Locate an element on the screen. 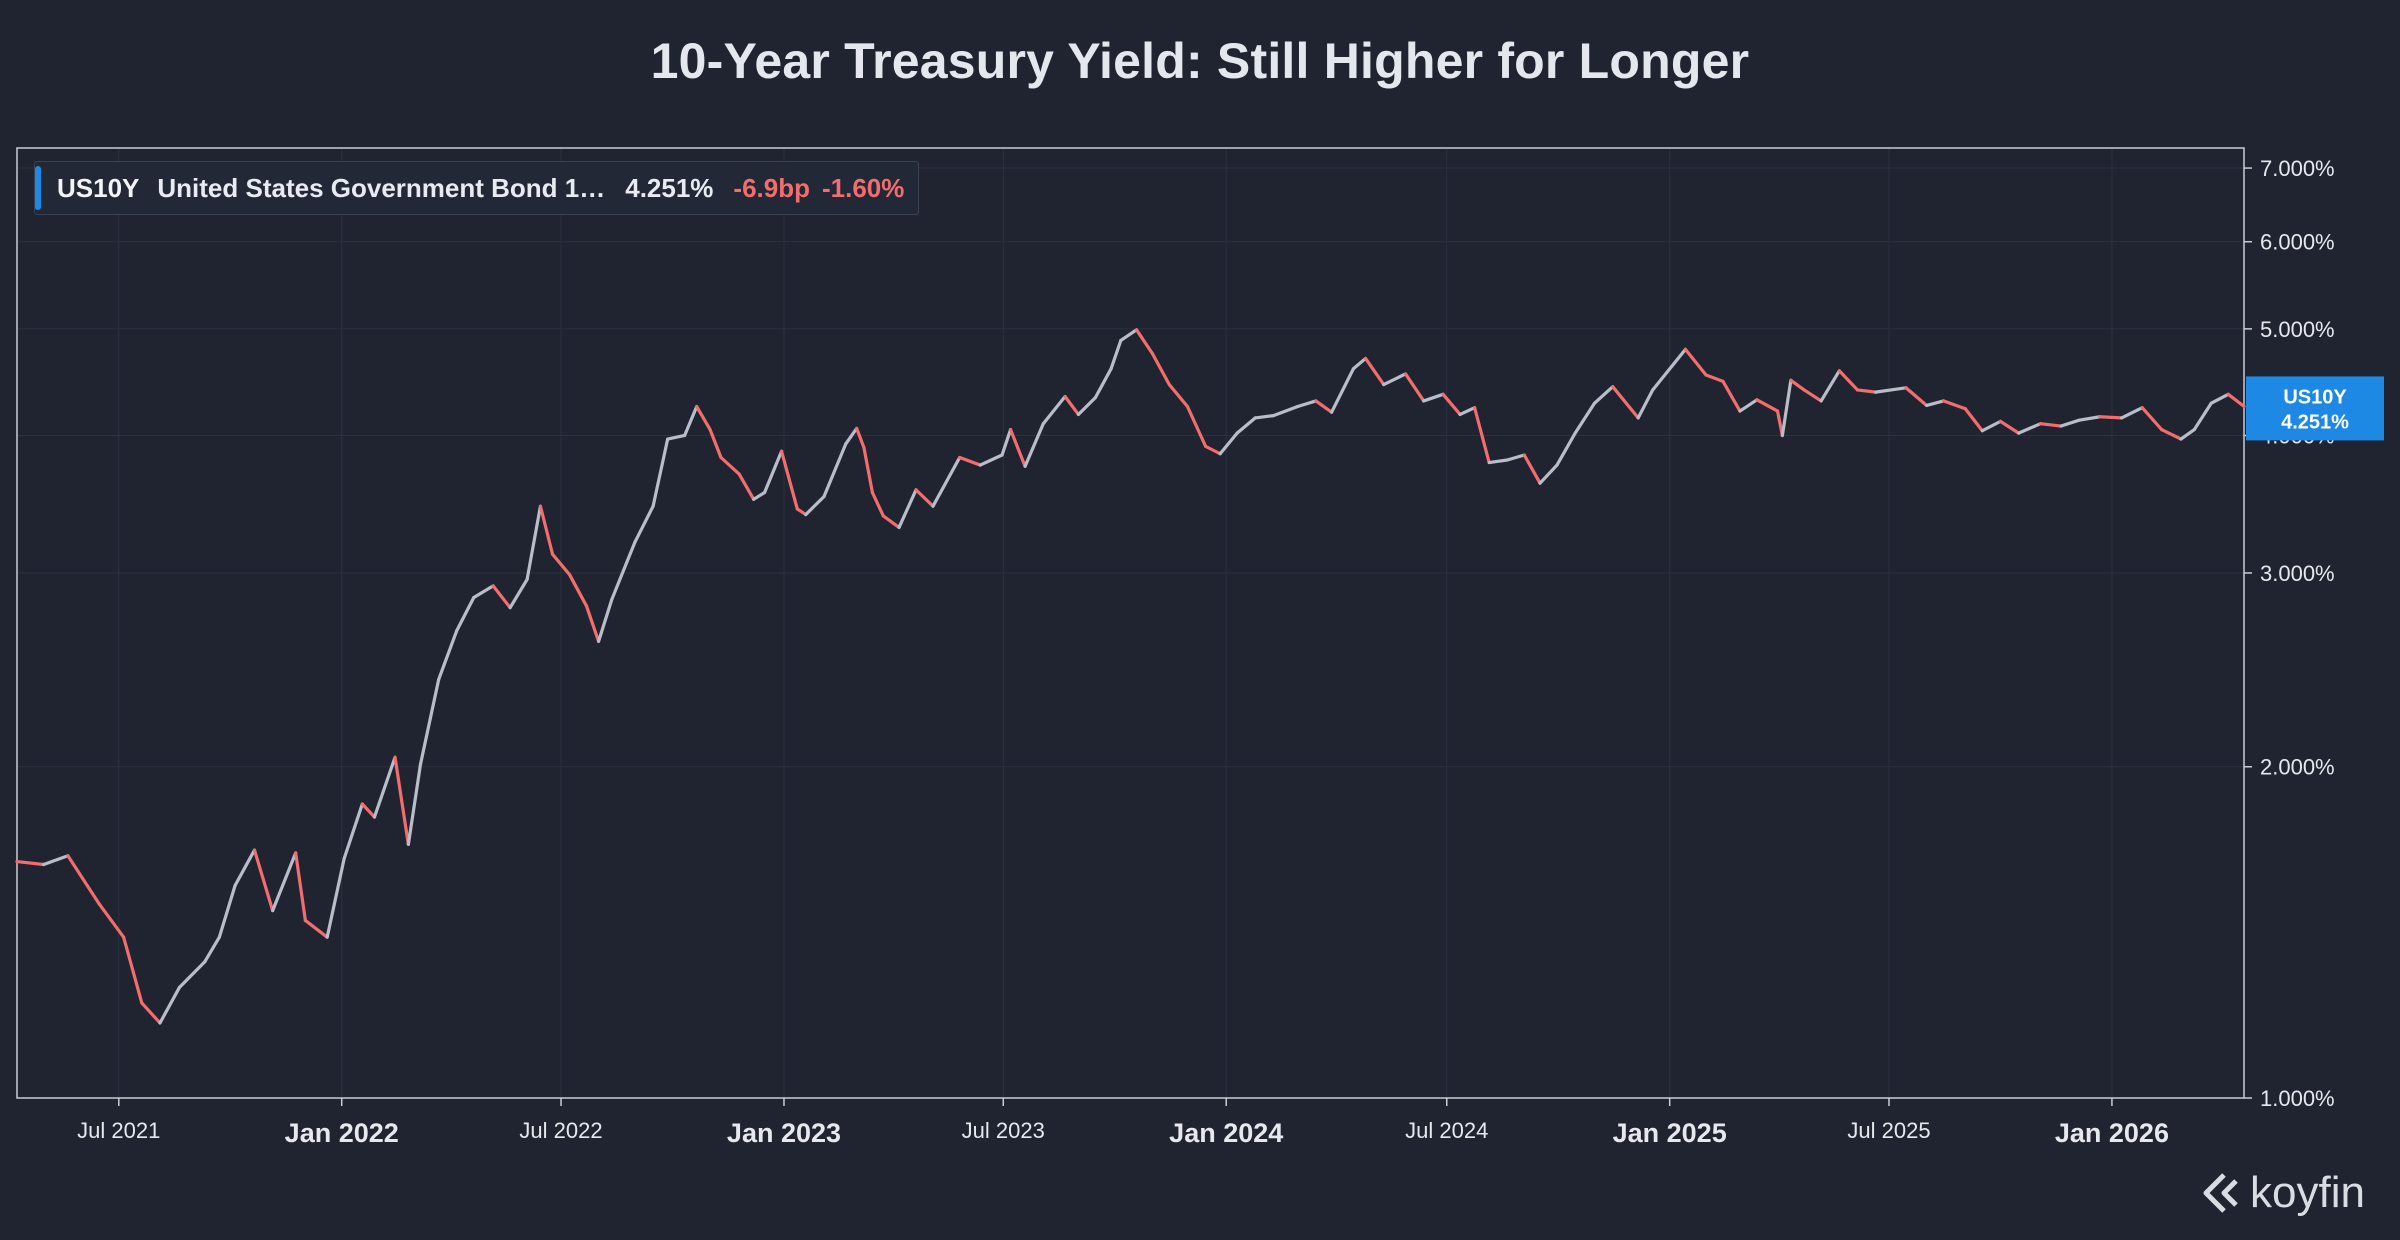 The image size is (2400, 1240). last-price-ticker: US10Y is located at coordinates (2315, 397).